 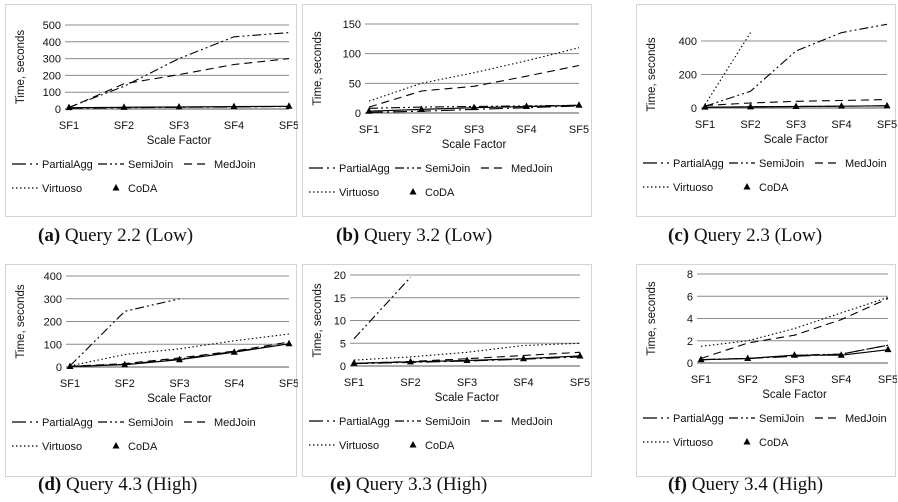 What do you see at coordinates (340, 276) in the screenshot?
I see `y-tick-label: 20` at bounding box center [340, 276].